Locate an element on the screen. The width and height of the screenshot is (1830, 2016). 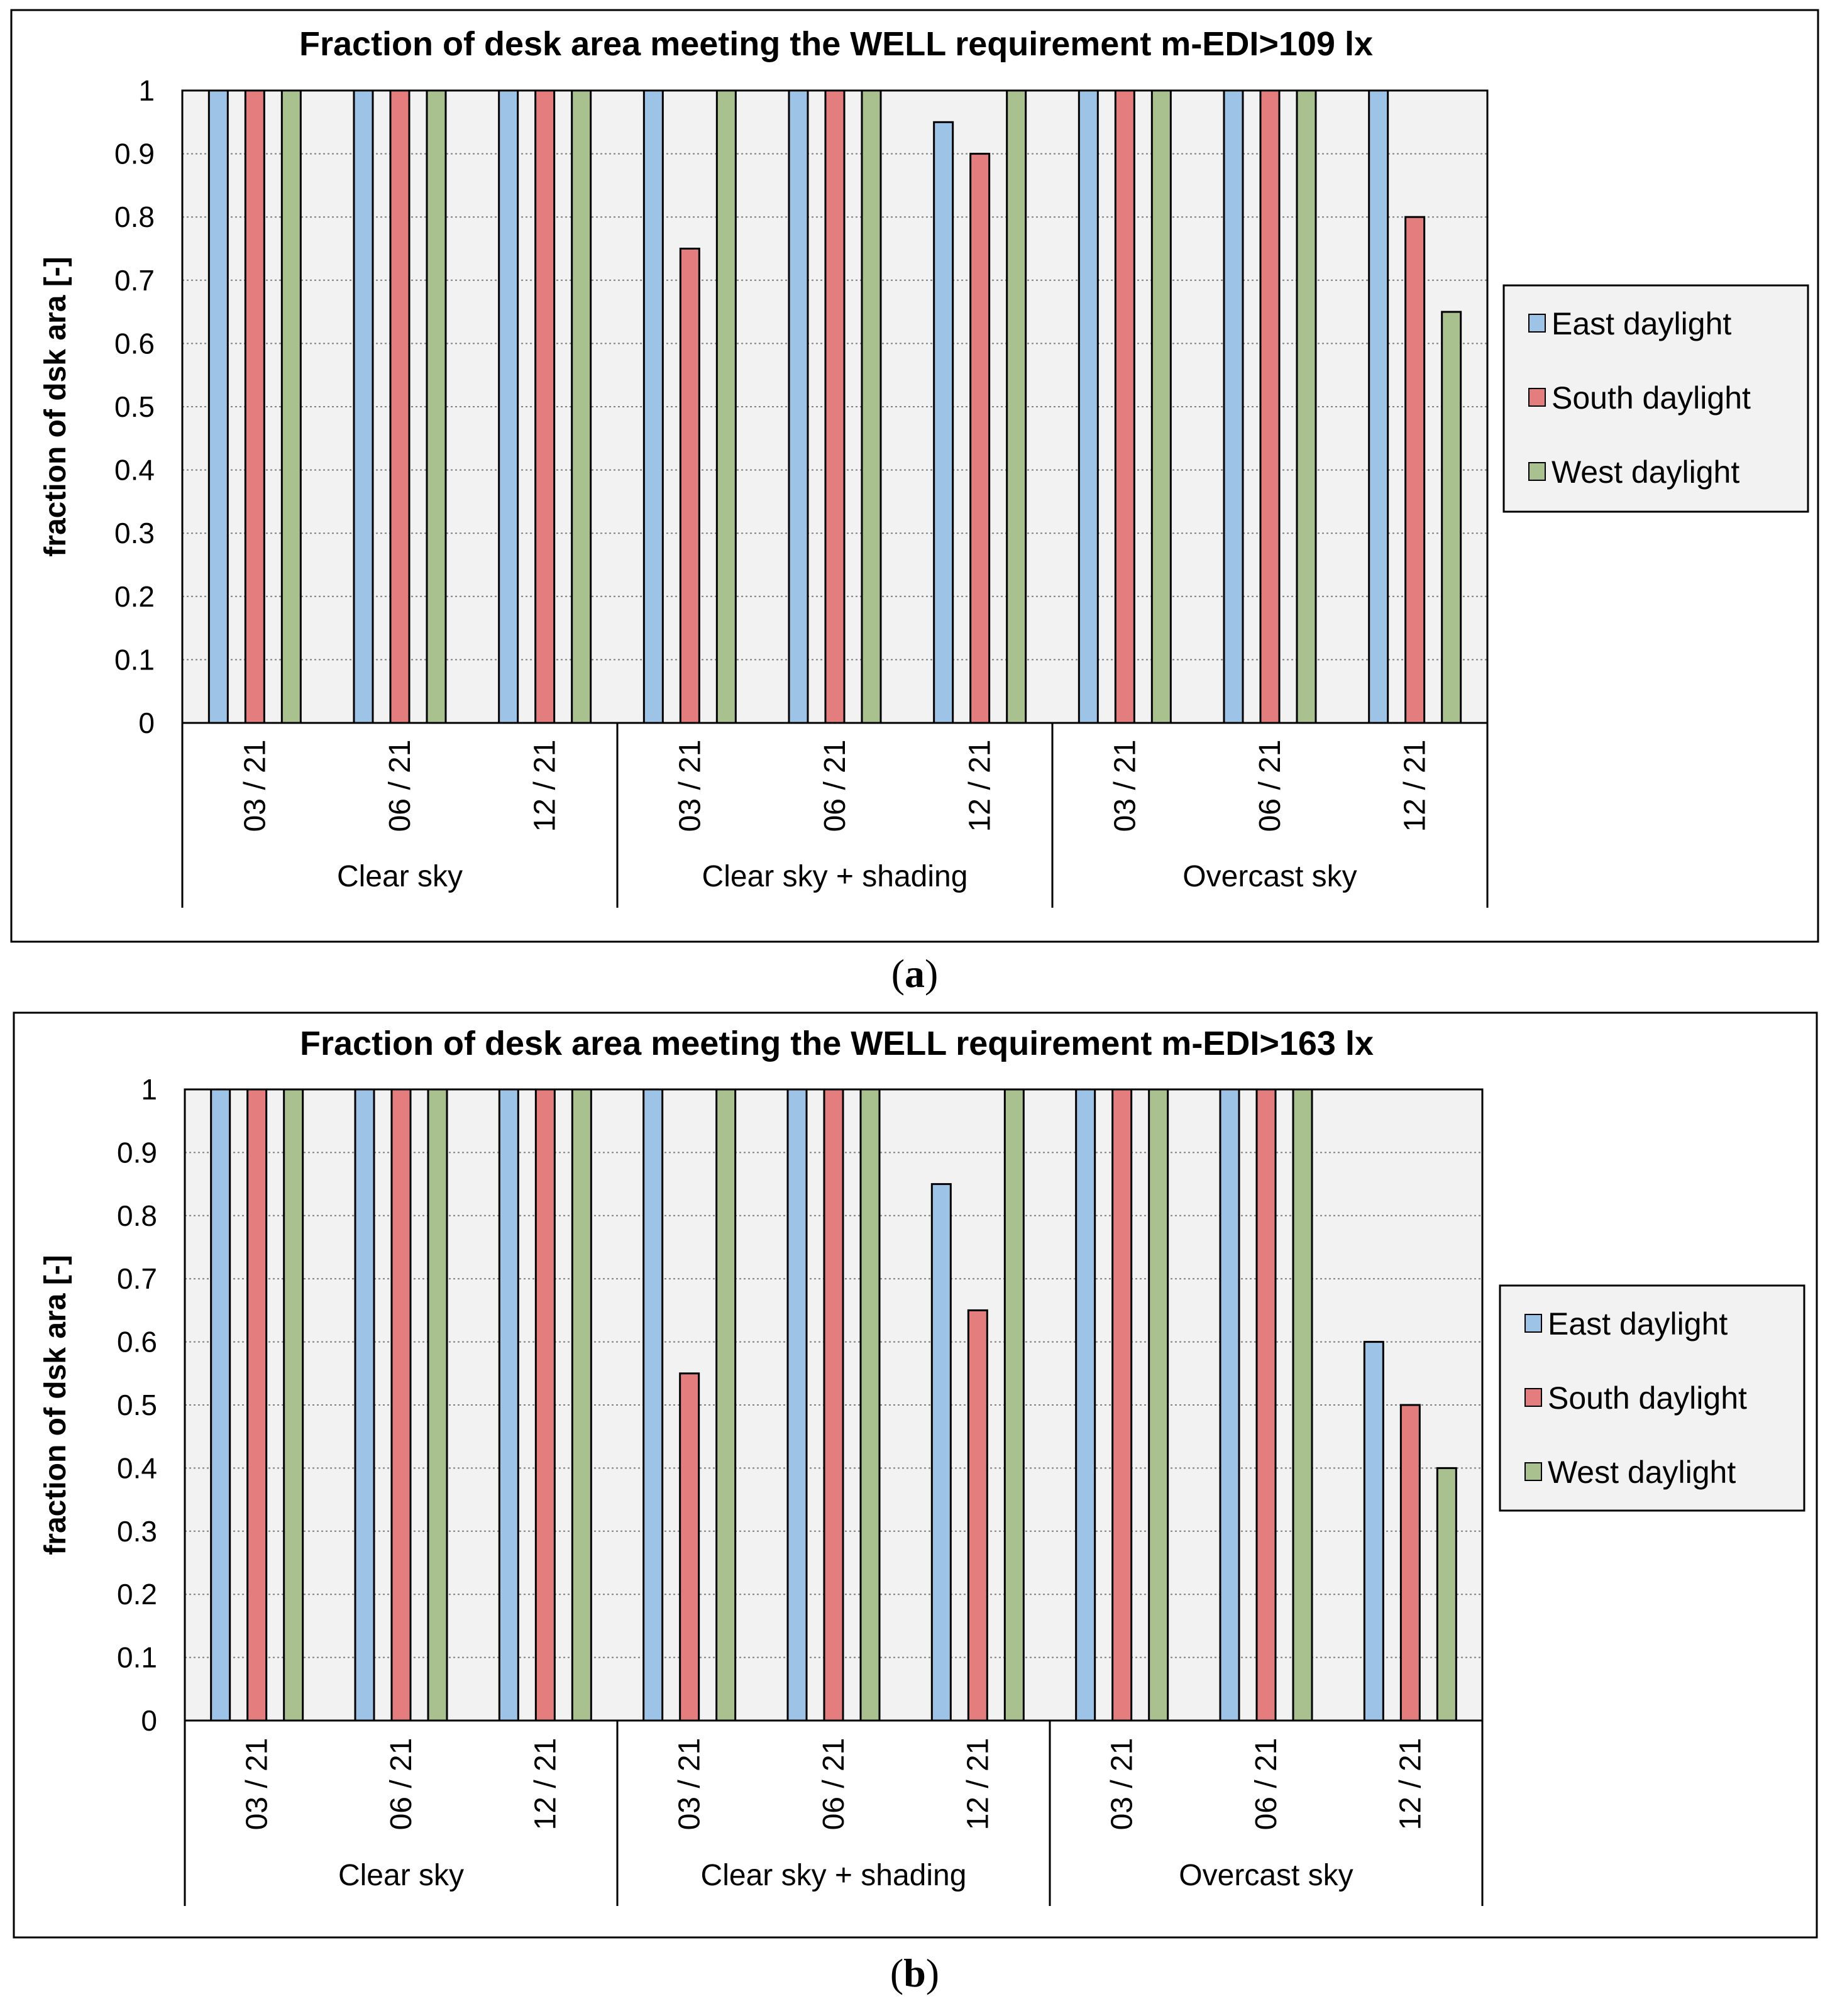
y-tick-label: 0.5 is located at coordinates (134, 406).